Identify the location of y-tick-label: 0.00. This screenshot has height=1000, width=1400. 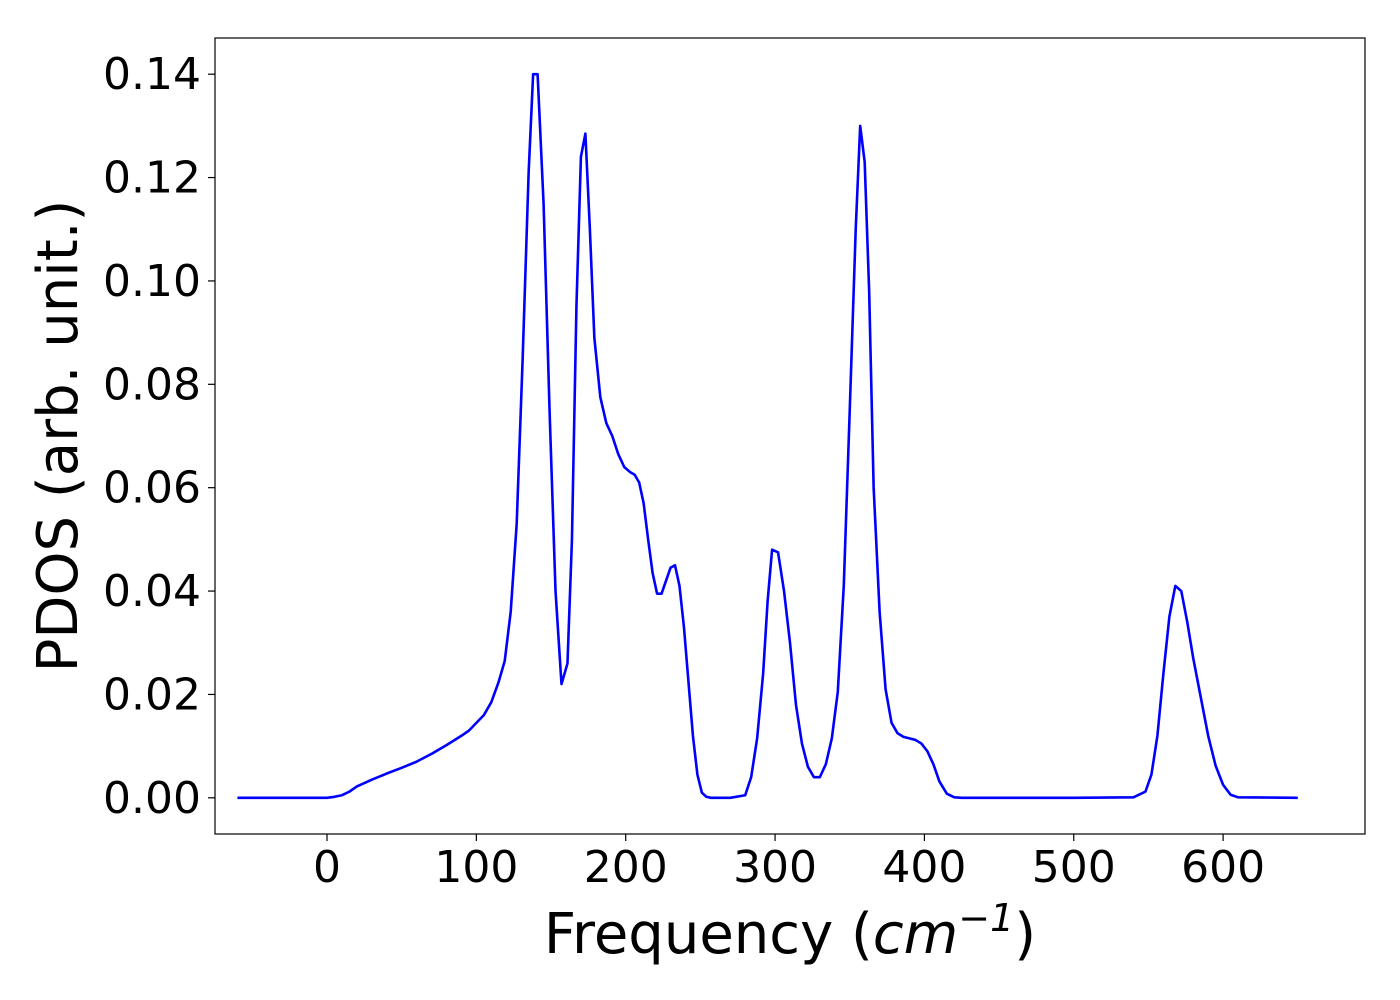
(152, 798).